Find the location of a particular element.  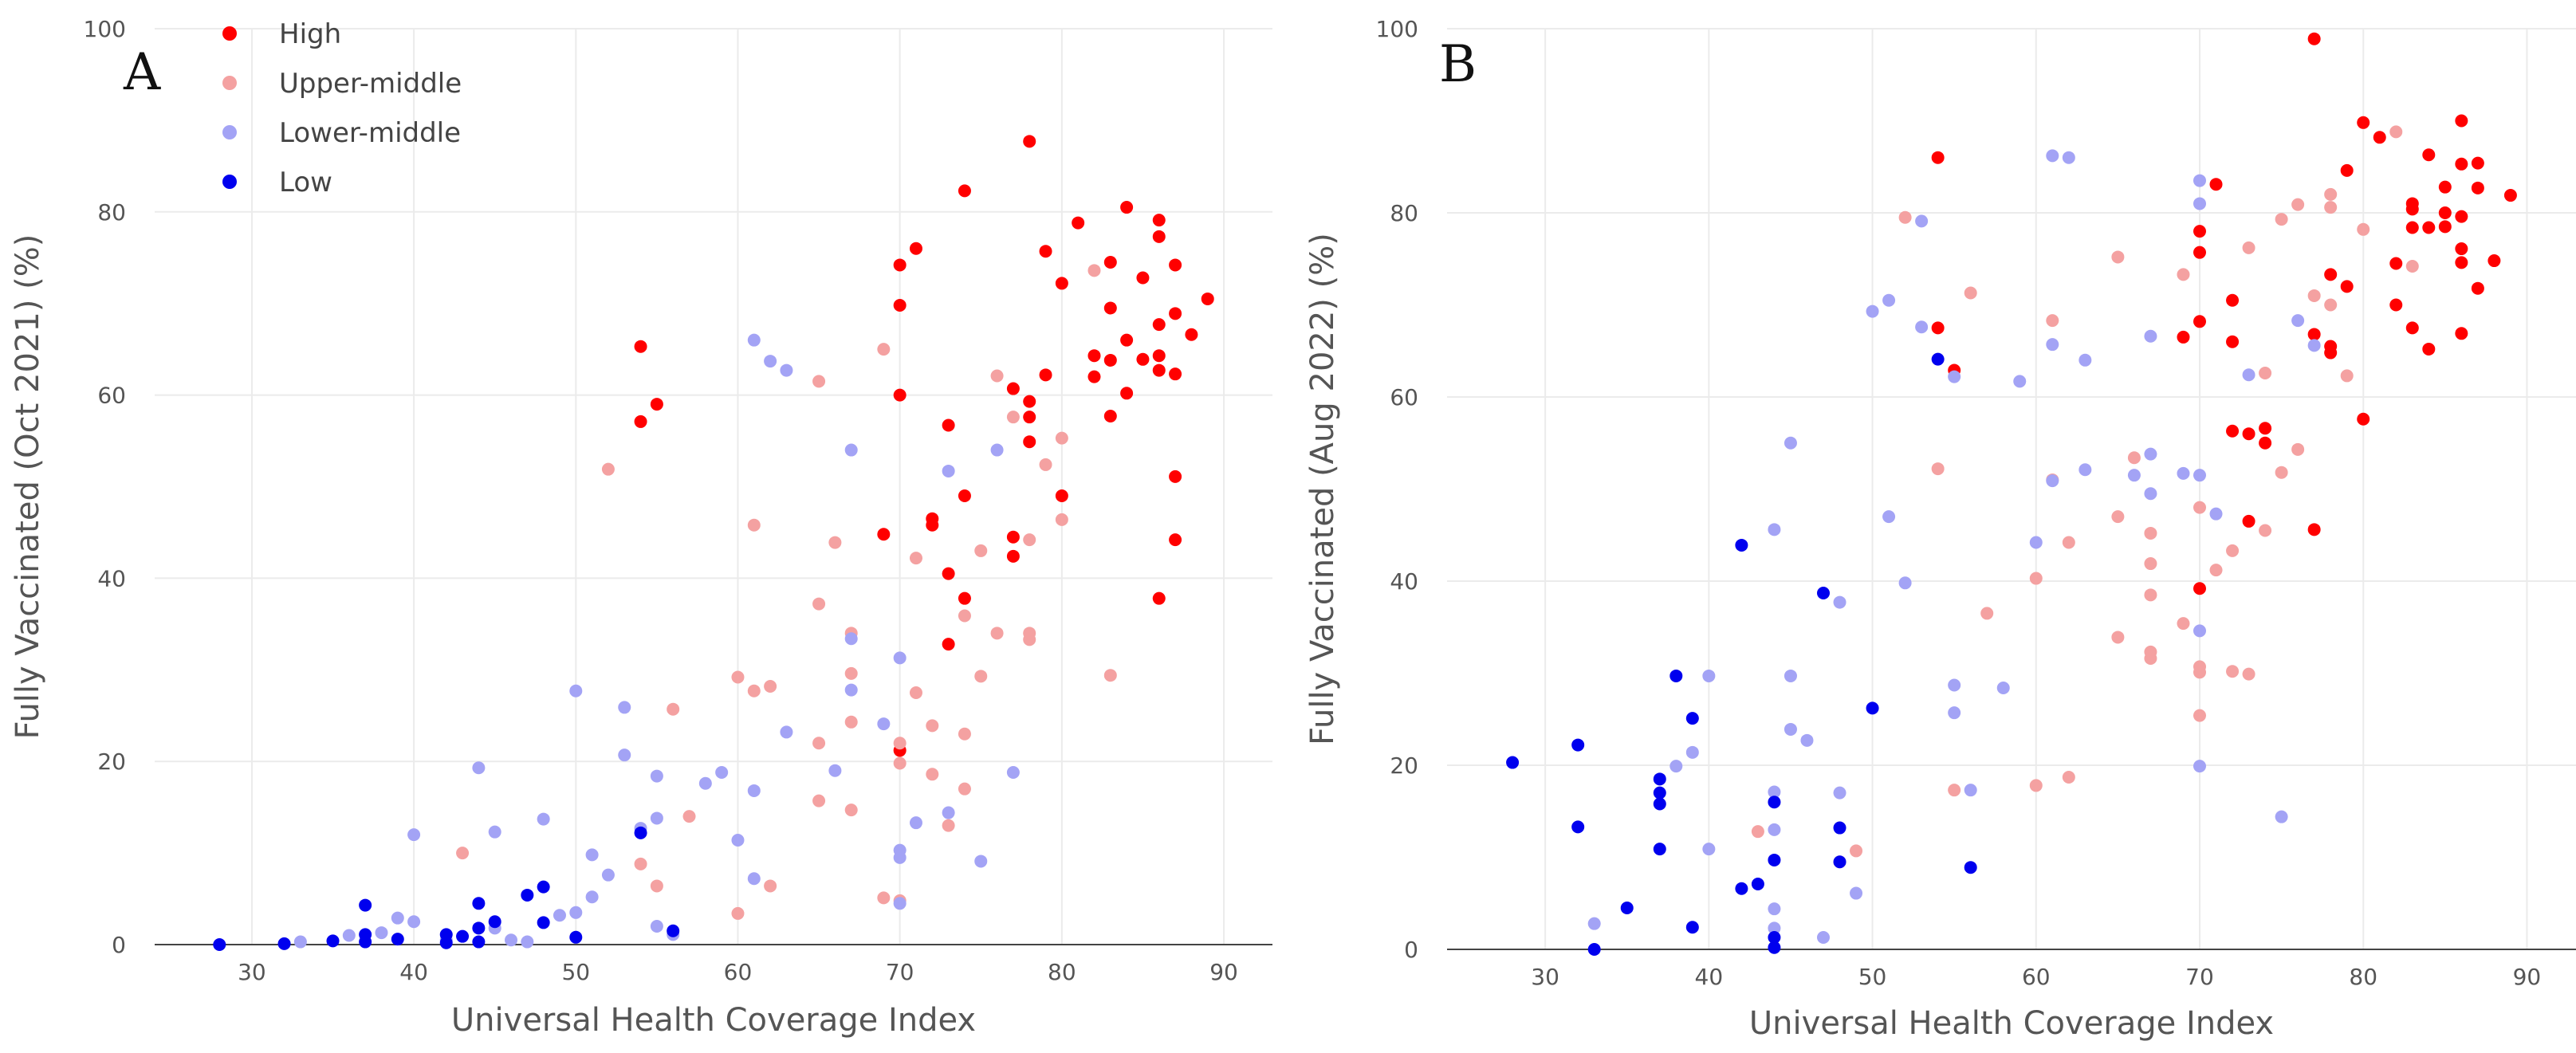

y-axis-title: Fully Vaccinated (Aug 2022) (%) is located at coordinates (1323, 489).